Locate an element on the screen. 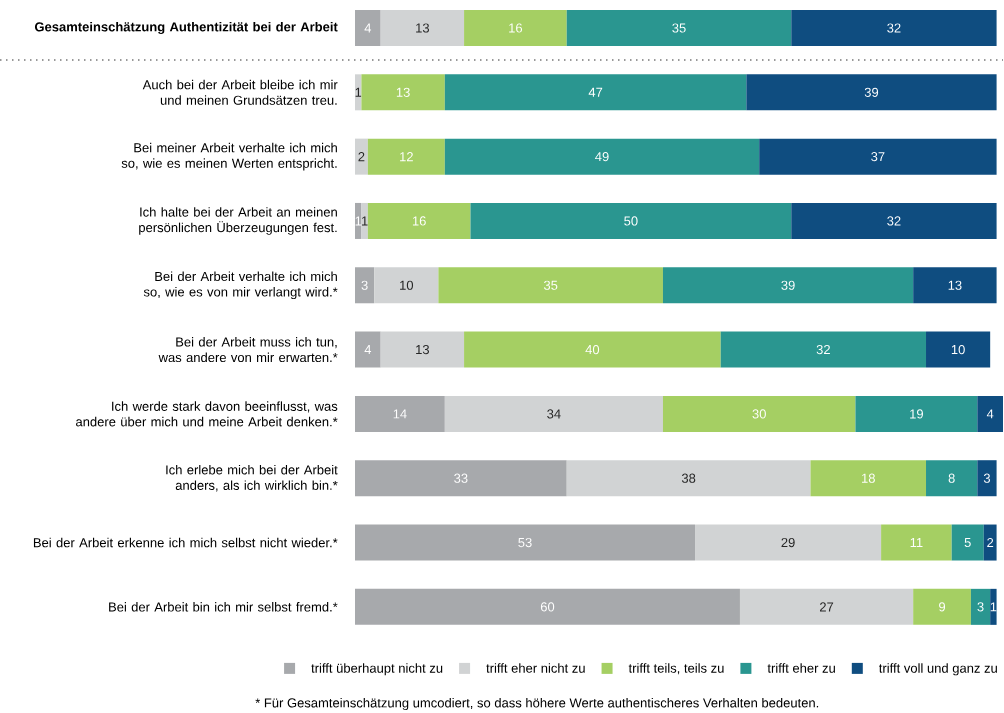 This screenshot has width=1004, height=713. data-label: 40 is located at coordinates (592, 349).